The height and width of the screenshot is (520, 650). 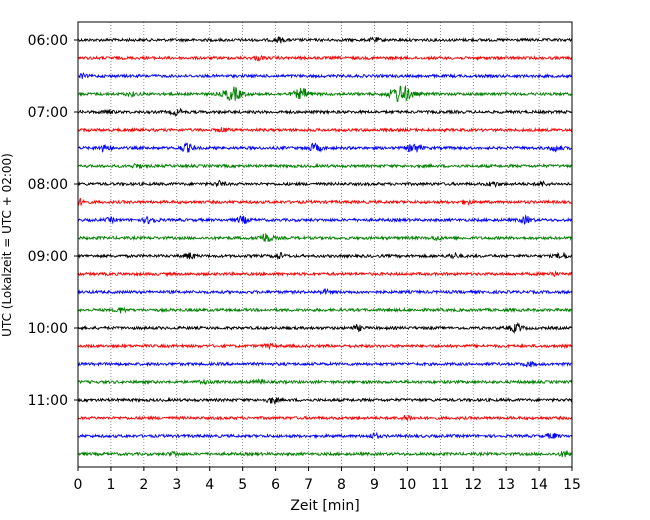 I want to click on x-tick-label: 15, so click(x=572, y=485).